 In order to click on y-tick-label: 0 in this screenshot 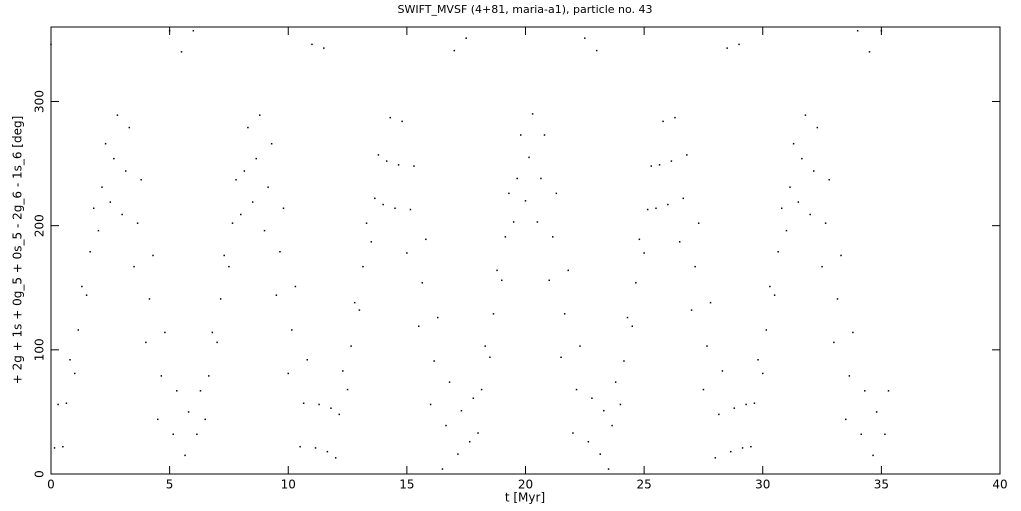, I will do `click(40, 474)`.